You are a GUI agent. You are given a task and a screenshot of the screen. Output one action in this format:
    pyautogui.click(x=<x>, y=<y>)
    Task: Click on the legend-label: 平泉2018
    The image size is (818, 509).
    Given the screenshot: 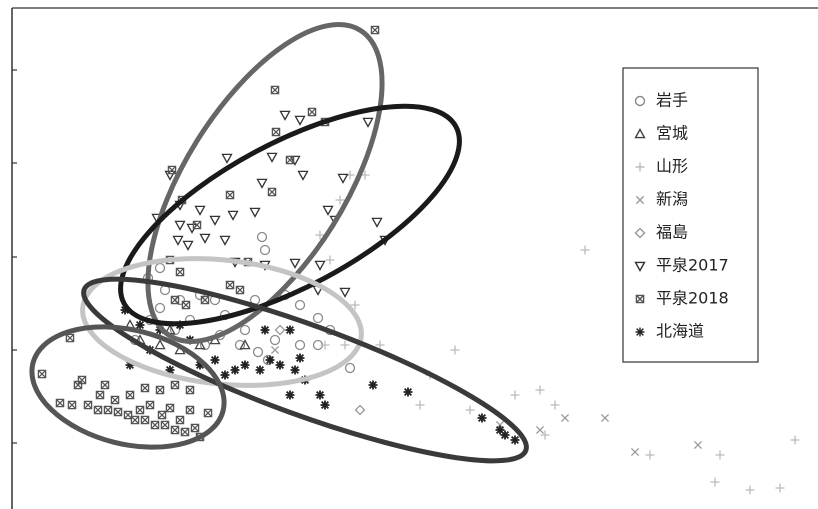 What is the action you would take?
    pyautogui.click(x=692, y=298)
    